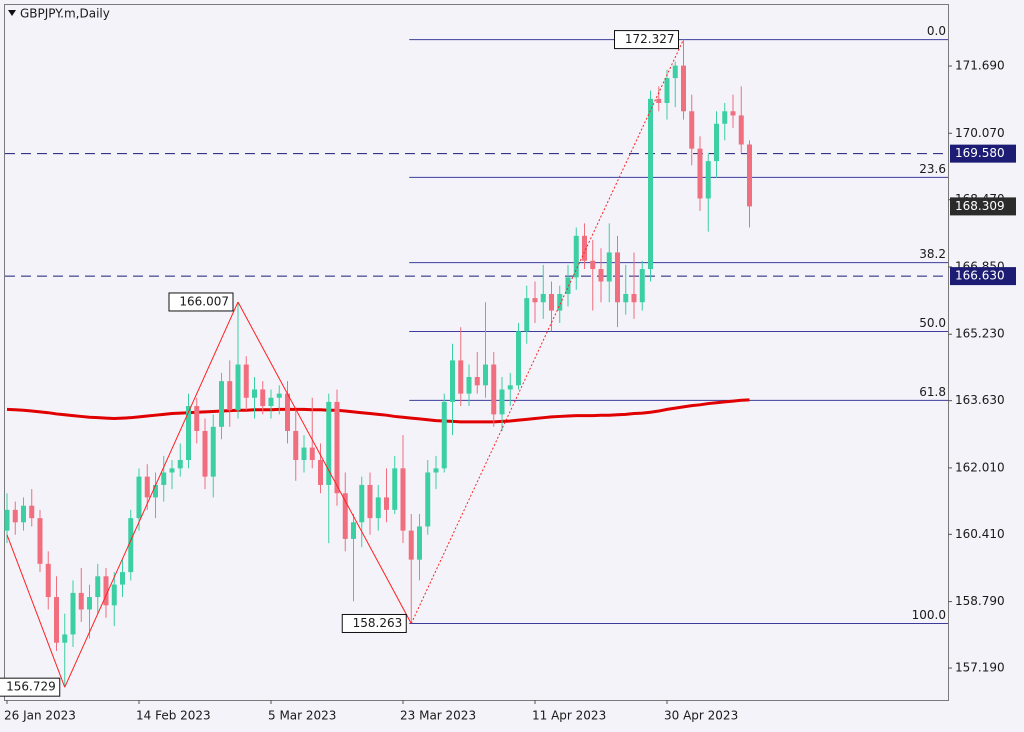  What do you see at coordinates (936, 31) in the screenshot?
I see `fib-label: 0.0` at bounding box center [936, 31].